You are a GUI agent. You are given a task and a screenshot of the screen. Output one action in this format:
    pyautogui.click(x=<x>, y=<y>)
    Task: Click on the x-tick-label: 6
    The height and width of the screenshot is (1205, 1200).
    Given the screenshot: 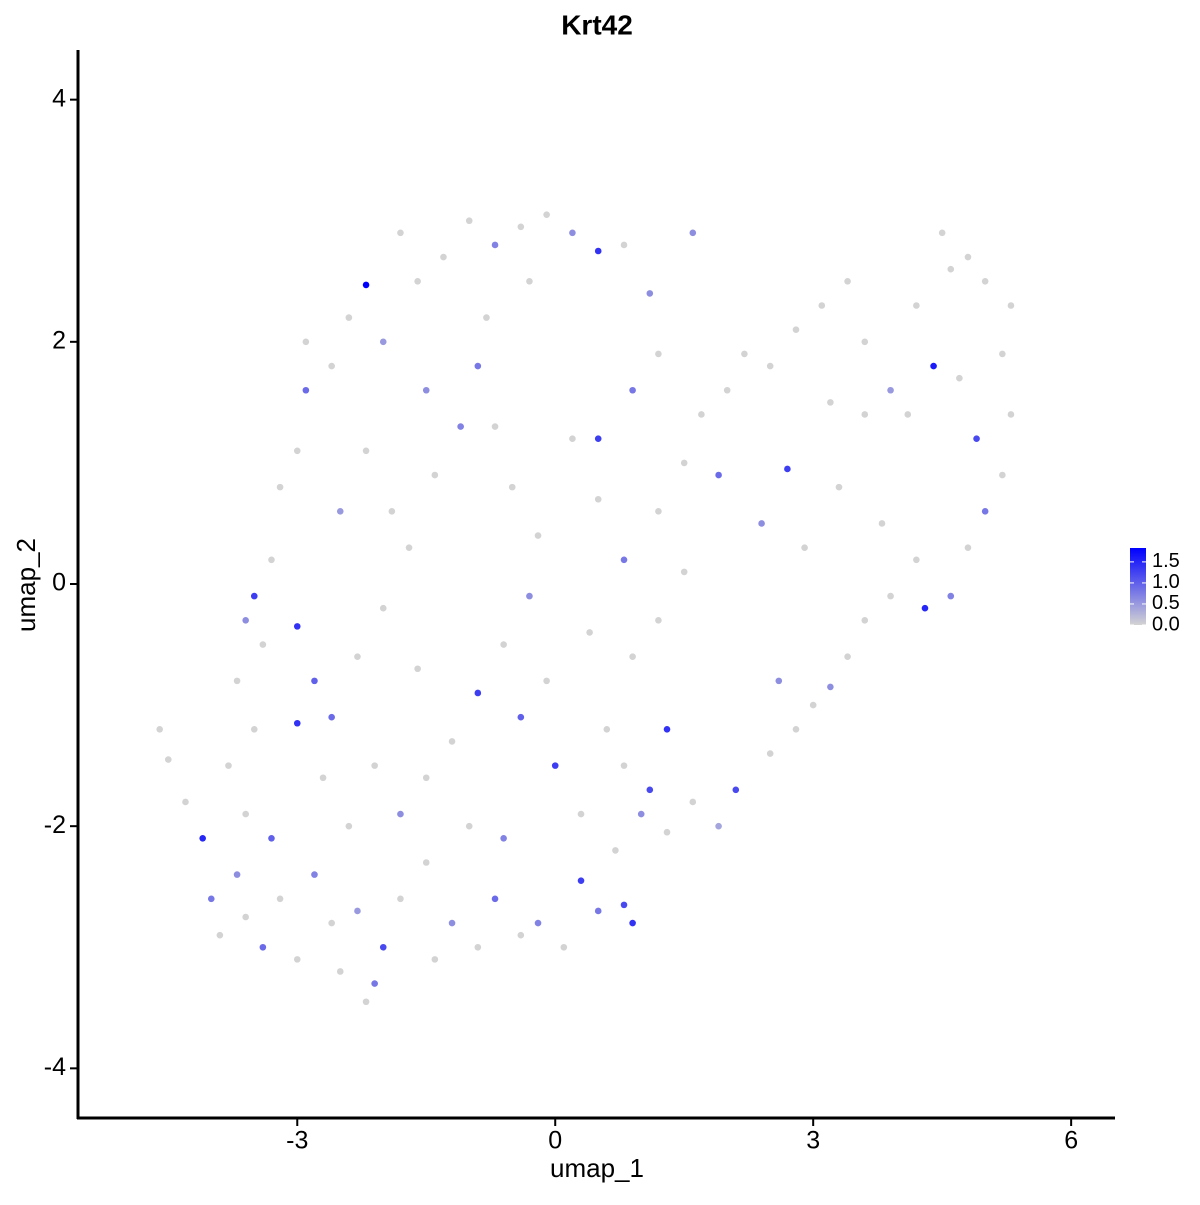 What is the action you would take?
    pyautogui.click(x=1071, y=1141)
    